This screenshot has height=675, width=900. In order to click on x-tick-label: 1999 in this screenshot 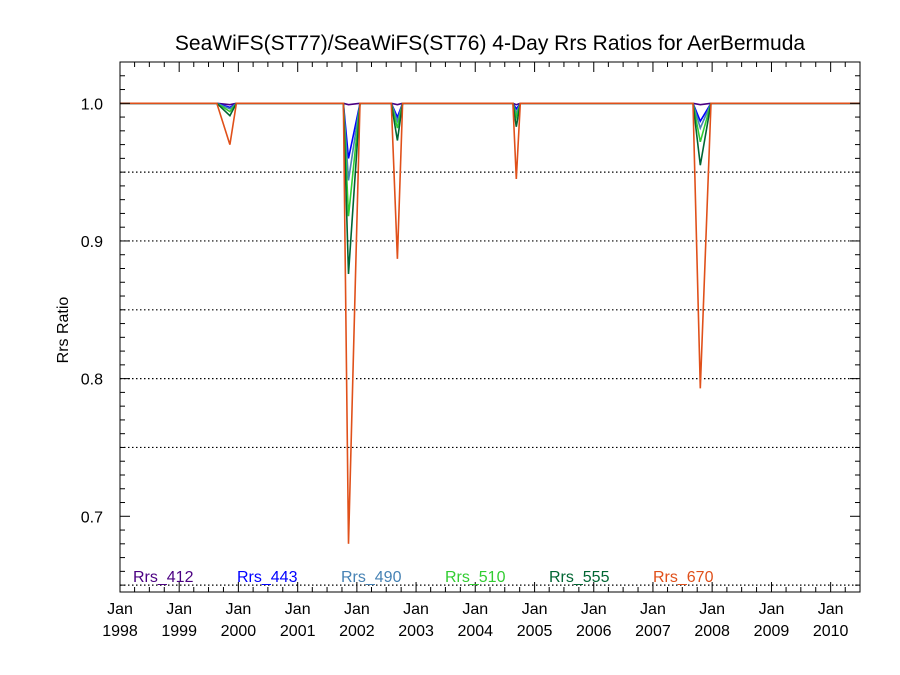, I will do `click(179, 631)`.